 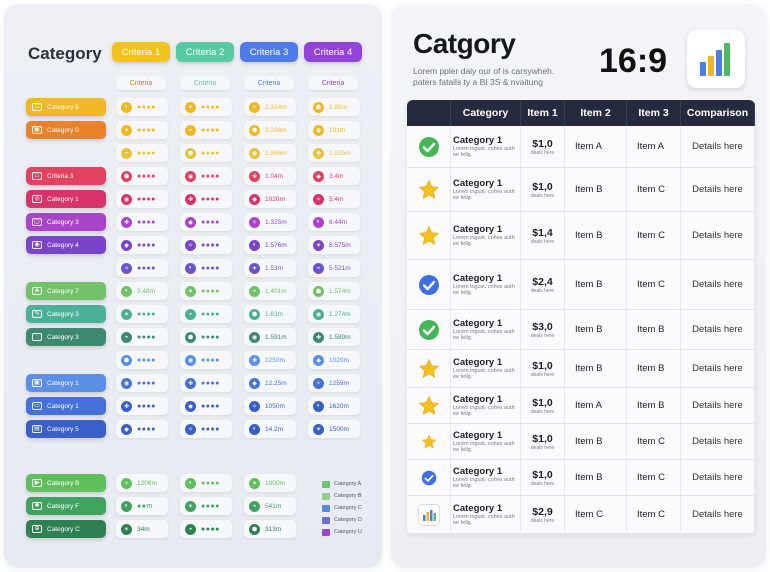 I want to click on grid-cell: ◐ 14.2m, so click(x=270, y=429).